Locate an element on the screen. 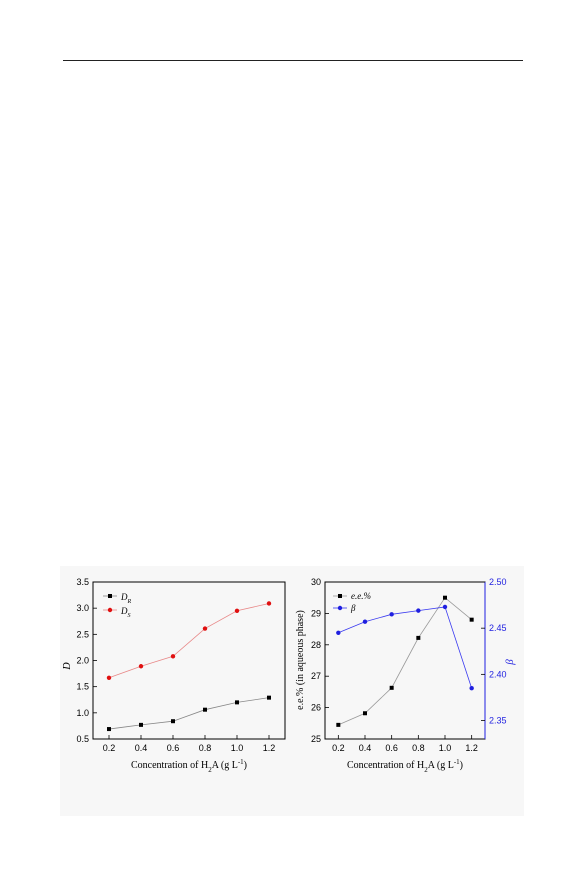 The height and width of the screenshot is (888, 585). y-tick-label: 27 is located at coordinates (316, 676).